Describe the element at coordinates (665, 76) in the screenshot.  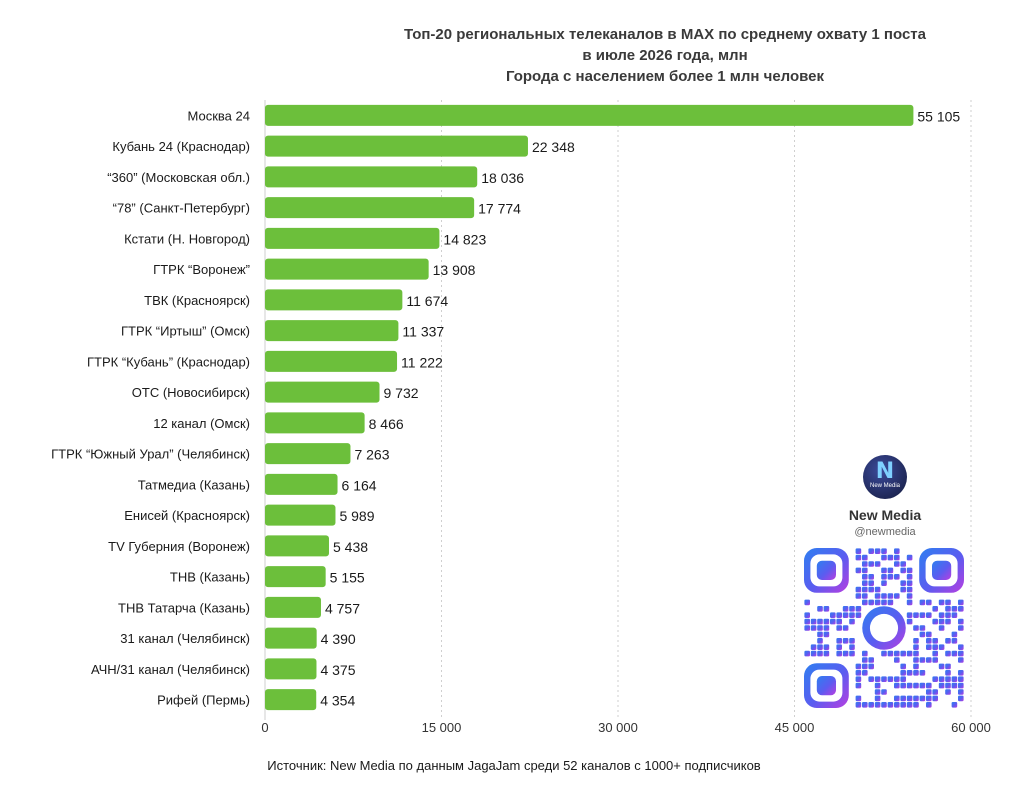
I see `chart-subtitle: Города с населением более 1 млн человек` at that location.